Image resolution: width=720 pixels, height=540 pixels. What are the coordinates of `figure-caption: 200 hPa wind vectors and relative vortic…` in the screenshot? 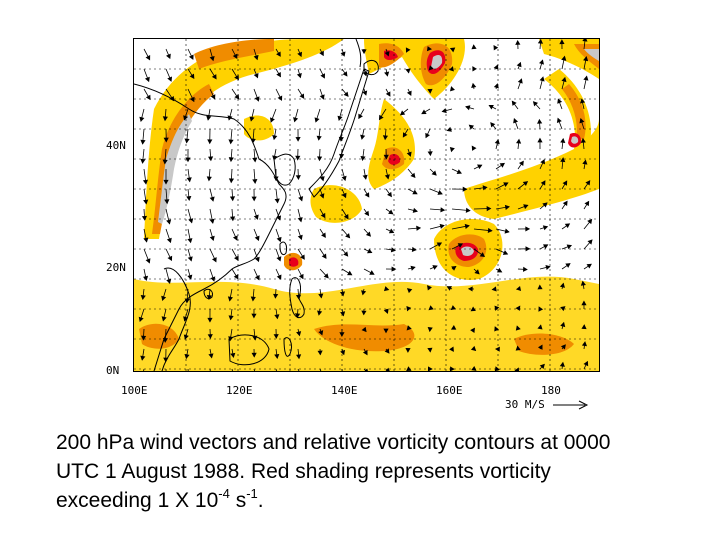 It's located at (381, 471).